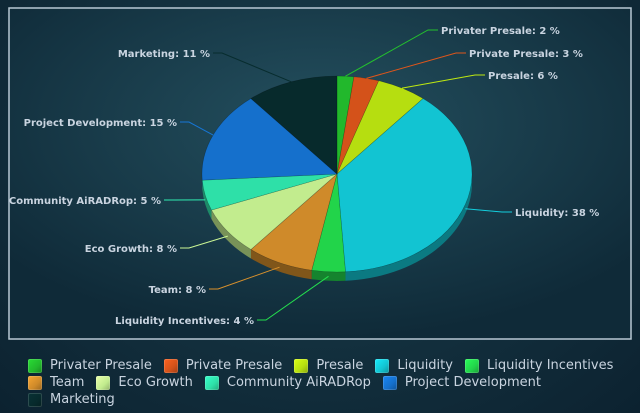 Image resolution: width=640 pixels, height=413 pixels. I want to click on legend-item-project-development: Project Development, so click(461, 382).